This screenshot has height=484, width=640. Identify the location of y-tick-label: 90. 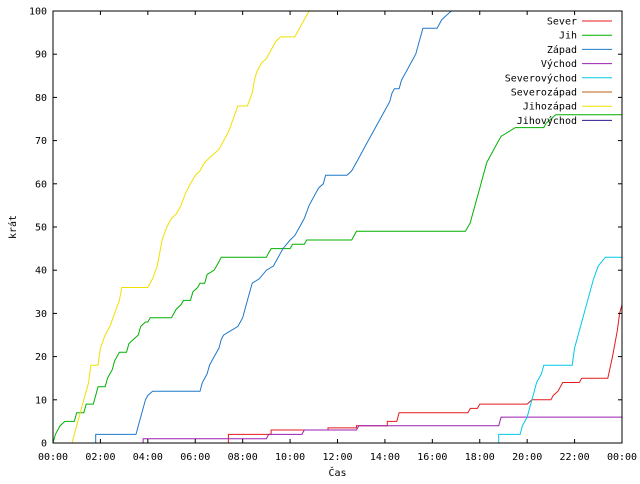
(41, 55).